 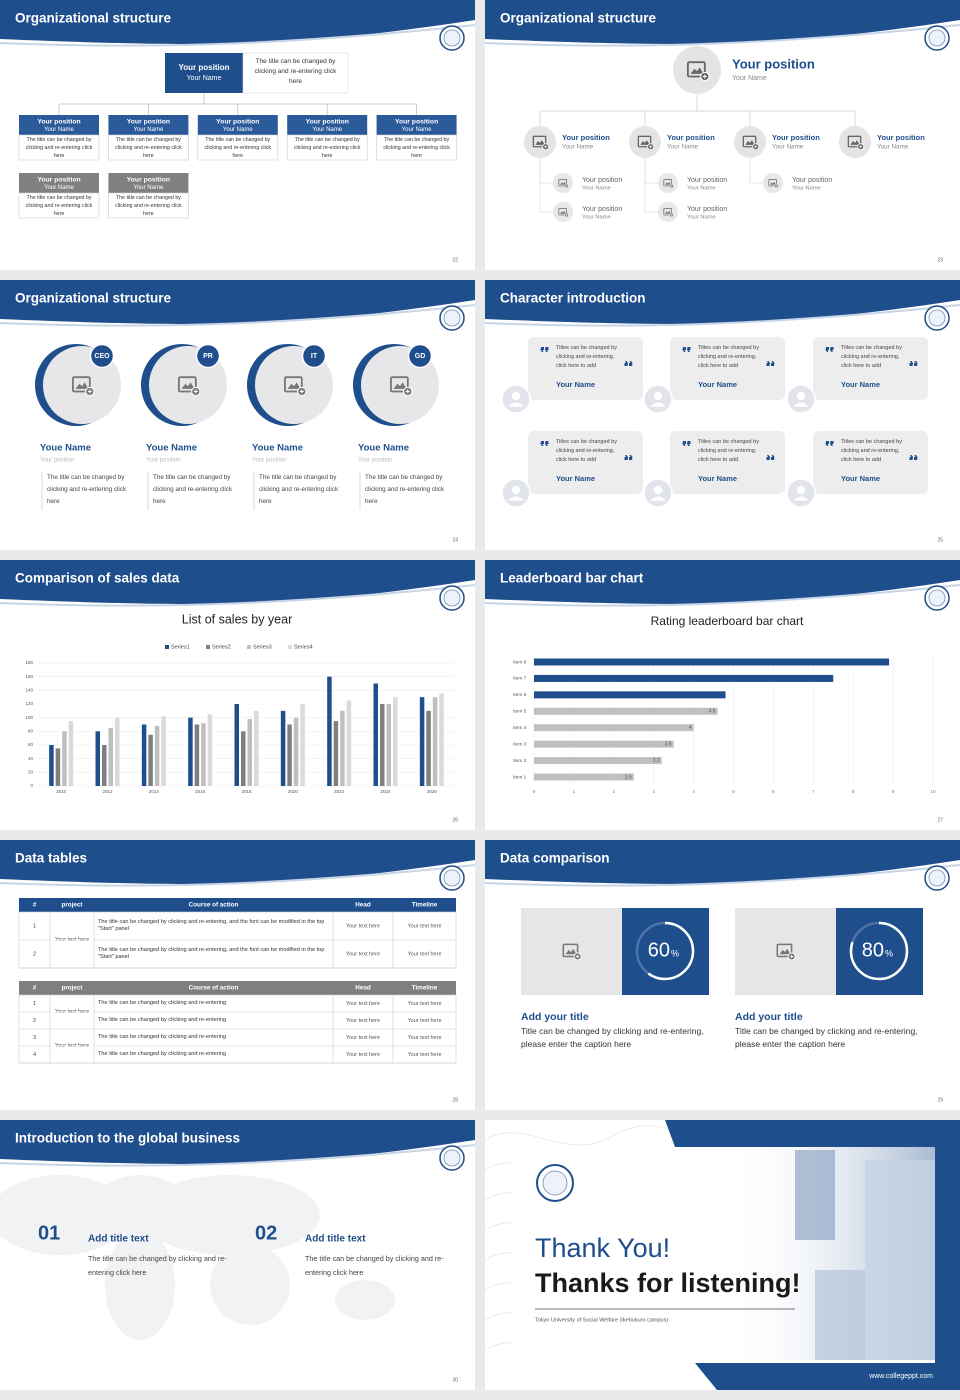 I want to click on value-label: 3.2, so click(x=656, y=761).